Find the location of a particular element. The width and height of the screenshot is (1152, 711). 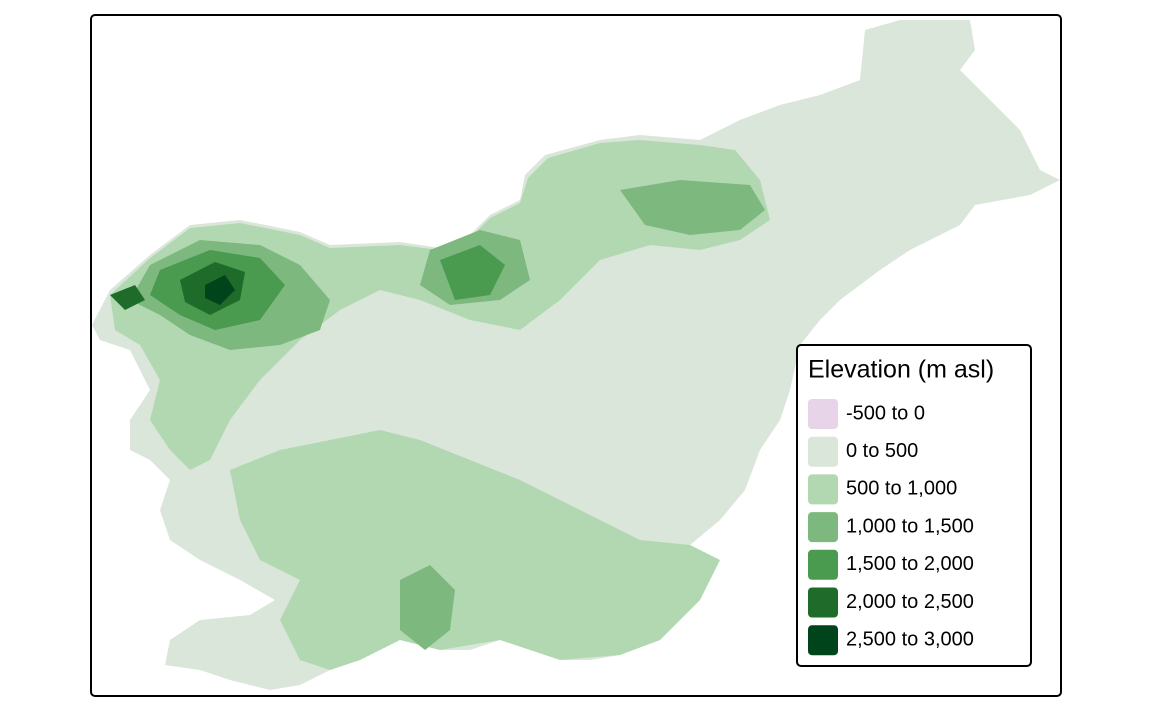

legend-label: -500 to 0 is located at coordinates (885, 413).